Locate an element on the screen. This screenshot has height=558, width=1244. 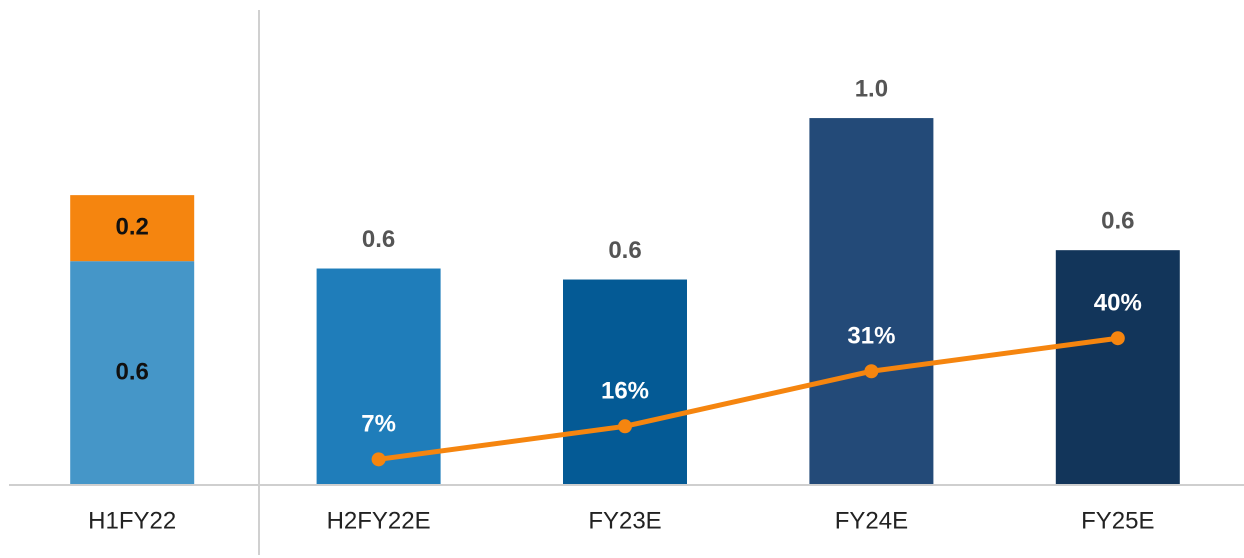
x-tick-label: H1FY22 is located at coordinates (132, 520).